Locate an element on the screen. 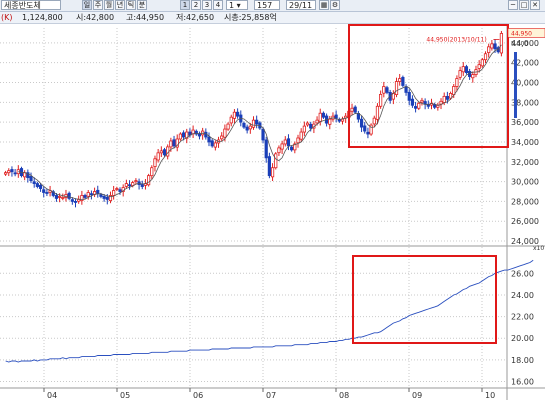  close-icon: ✕ is located at coordinates (535, 5).